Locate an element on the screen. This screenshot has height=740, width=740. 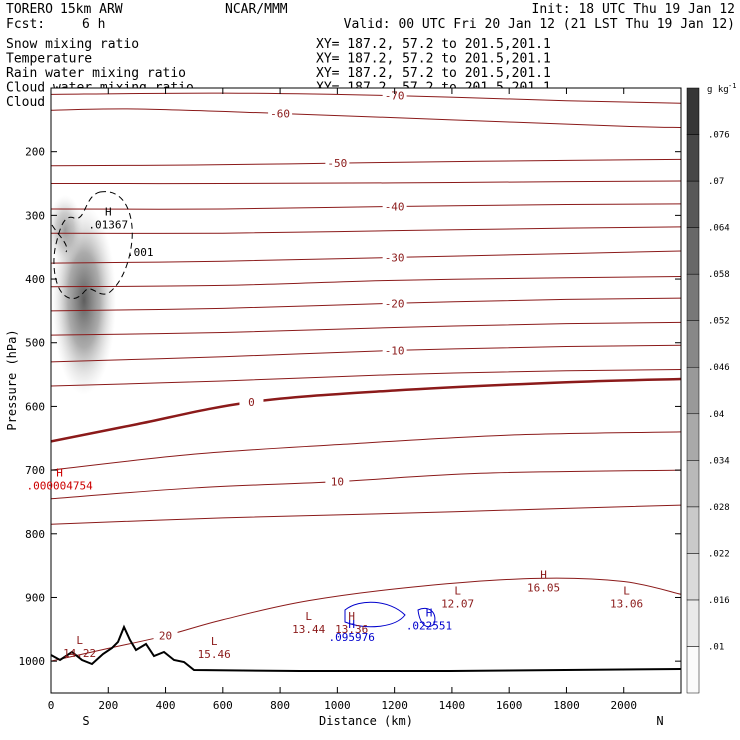
x-tick-label: 0 is located at coordinates (51, 705).